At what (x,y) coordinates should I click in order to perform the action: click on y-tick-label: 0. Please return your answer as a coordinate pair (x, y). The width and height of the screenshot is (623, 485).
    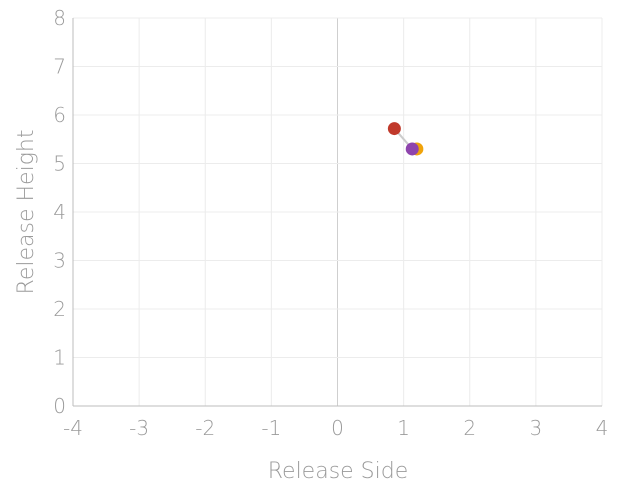
    Looking at the image, I should click on (59, 406).